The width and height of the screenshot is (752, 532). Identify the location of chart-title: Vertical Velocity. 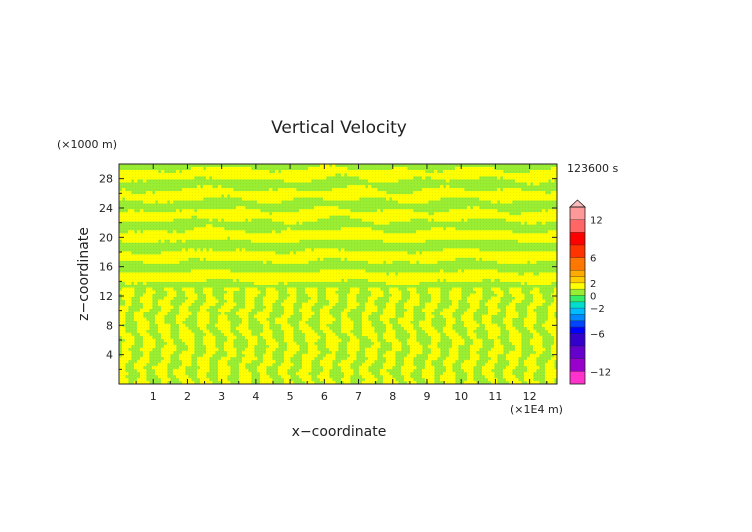
(339, 128).